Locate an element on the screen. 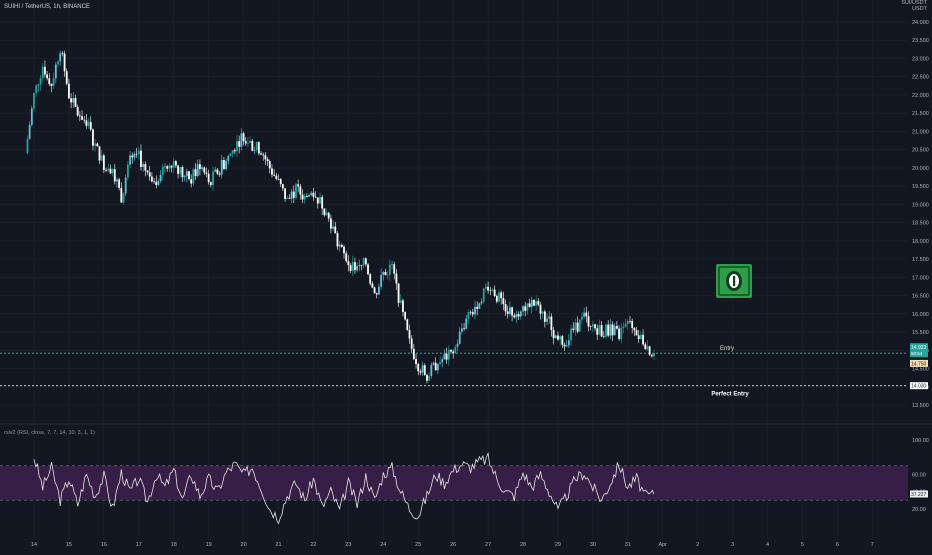  price-badge-label: 14.030 is located at coordinates (919, 387).